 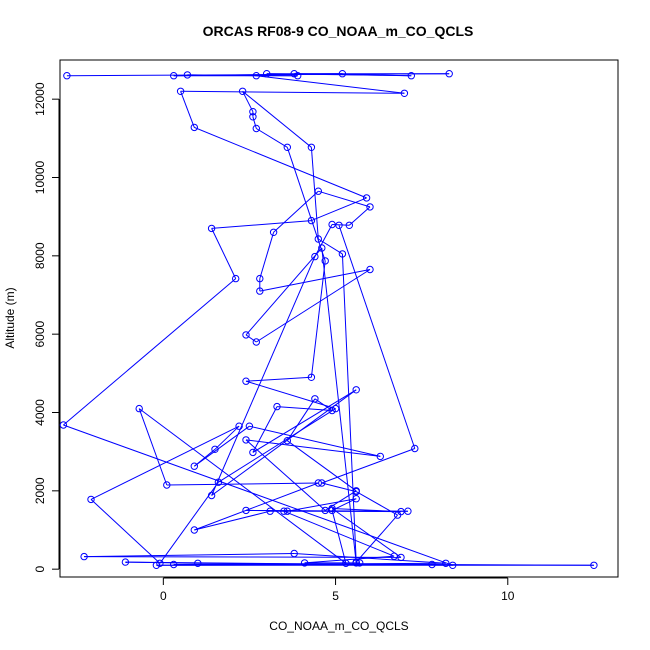 What do you see at coordinates (40, 255) in the screenshot?
I see `y-tick-label: 8000` at bounding box center [40, 255].